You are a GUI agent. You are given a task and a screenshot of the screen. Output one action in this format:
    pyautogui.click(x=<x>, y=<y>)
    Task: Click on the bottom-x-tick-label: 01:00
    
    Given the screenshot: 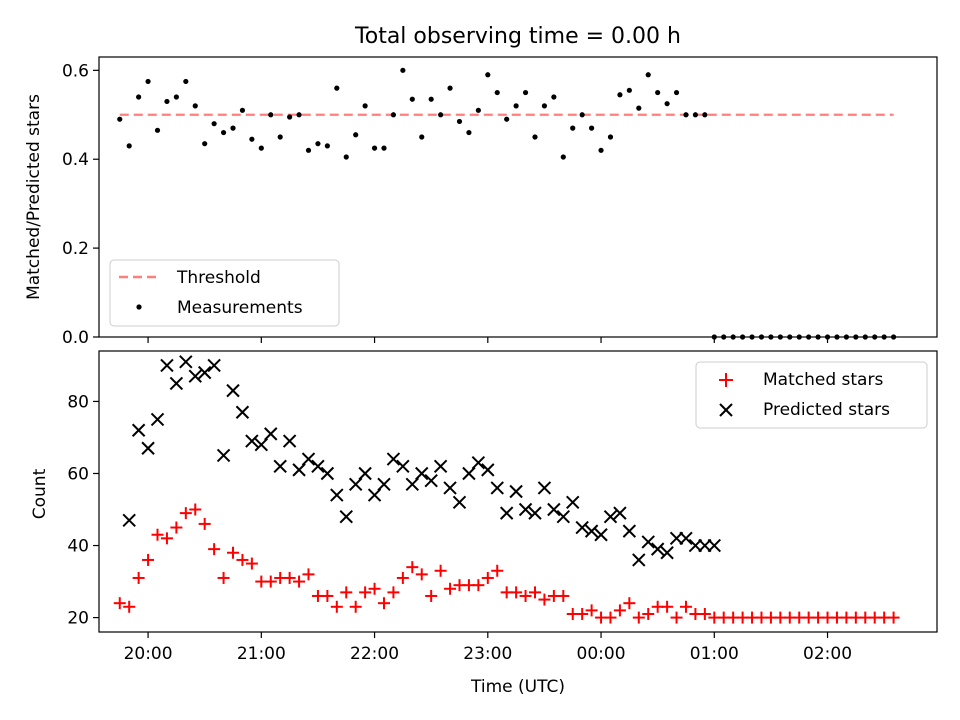 What is the action you would take?
    pyautogui.click(x=714, y=654)
    